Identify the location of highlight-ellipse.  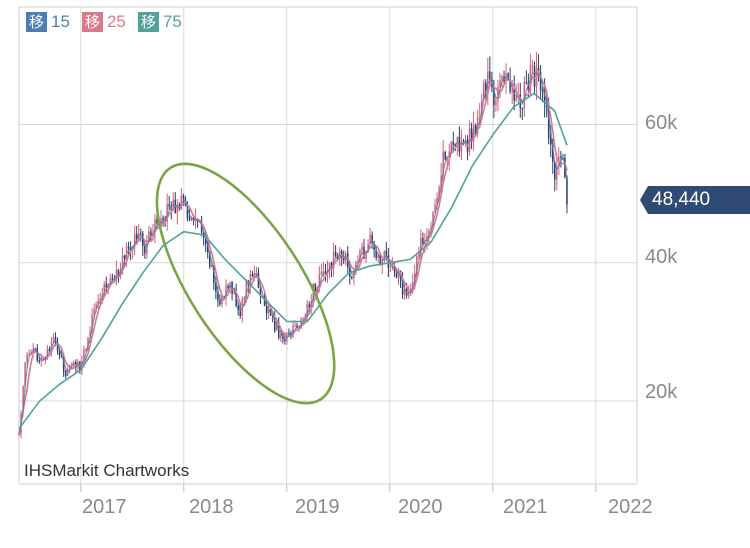
(245, 283).